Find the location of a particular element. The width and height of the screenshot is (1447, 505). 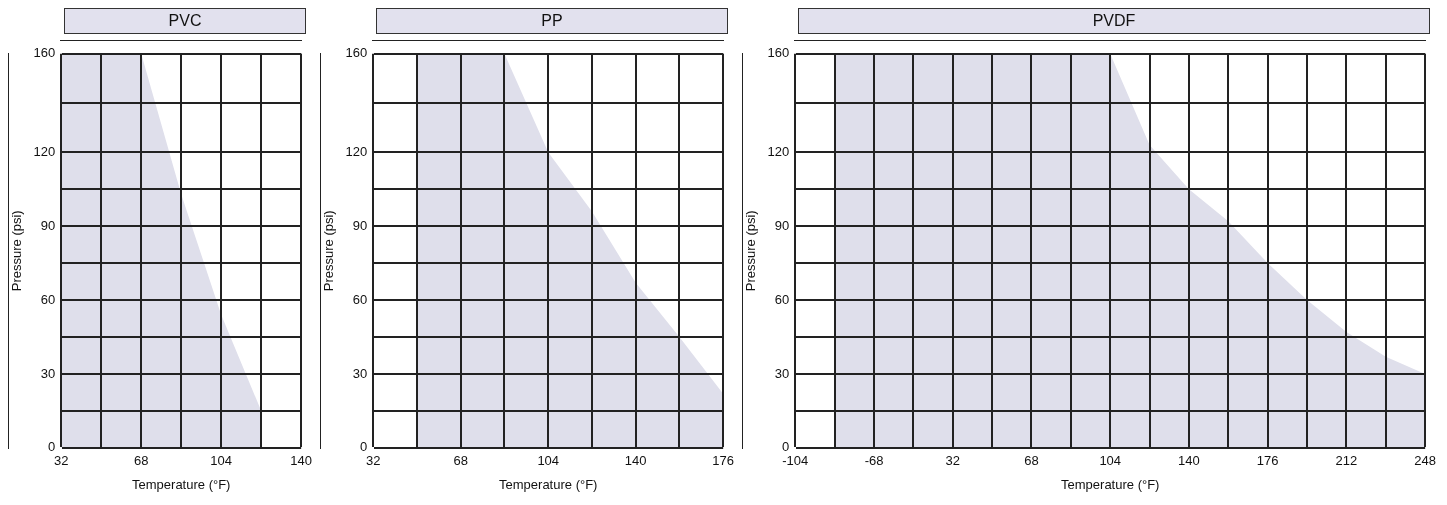

x-tick-label: 248 is located at coordinates (1425, 461).